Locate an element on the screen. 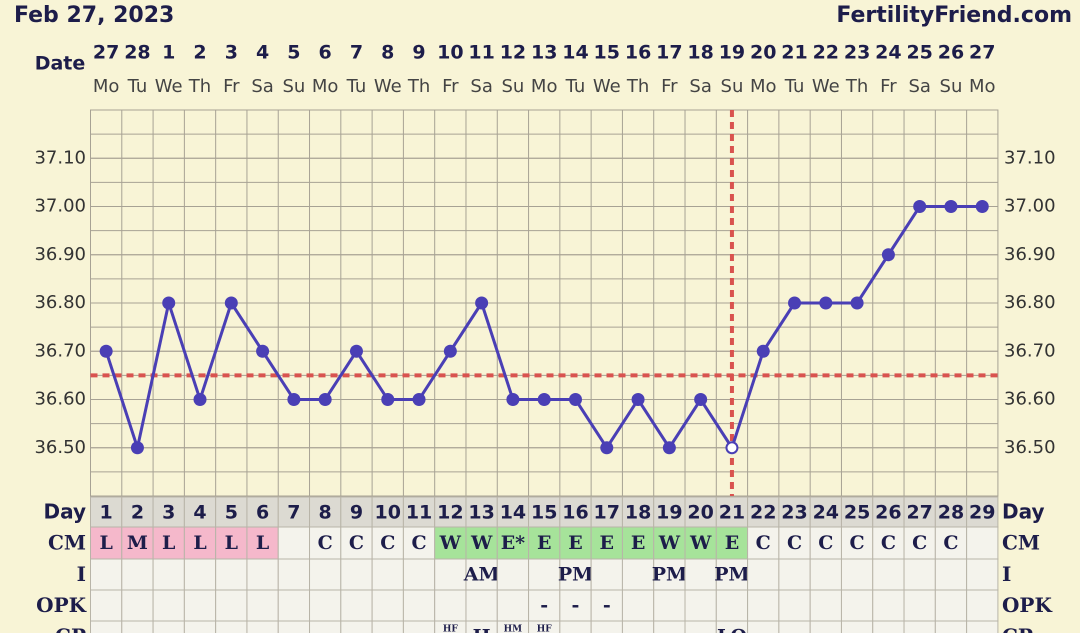  row-label: OPK is located at coordinates (61, 605).